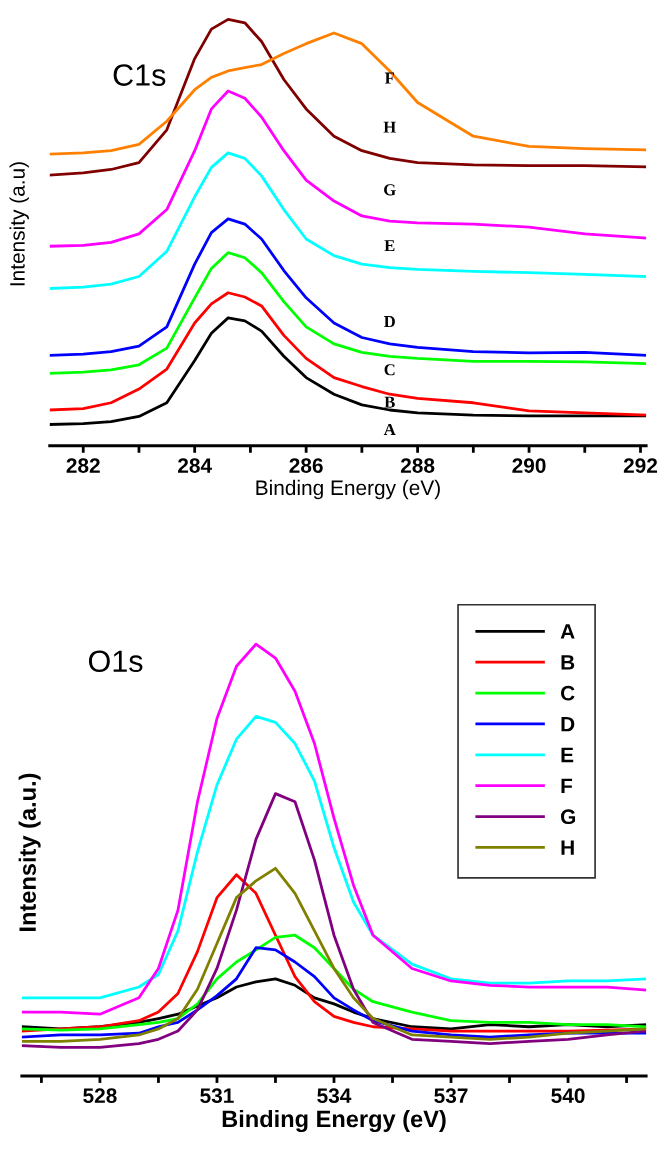  Describe the element at coordinates (19, 224) in the screenshot. I see `y-axis-title: Intensity (a.u)` at that location.